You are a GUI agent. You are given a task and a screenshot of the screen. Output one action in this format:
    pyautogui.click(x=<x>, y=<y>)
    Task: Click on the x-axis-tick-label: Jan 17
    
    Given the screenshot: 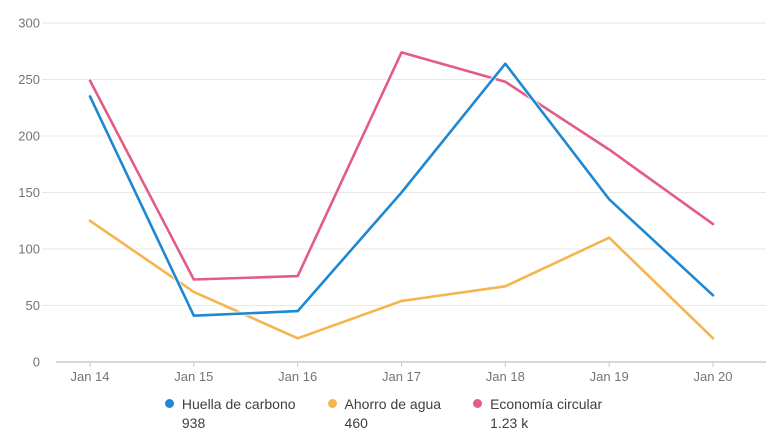 What is the action you would take?
    pyautogui.click(x=401, y=376)
    